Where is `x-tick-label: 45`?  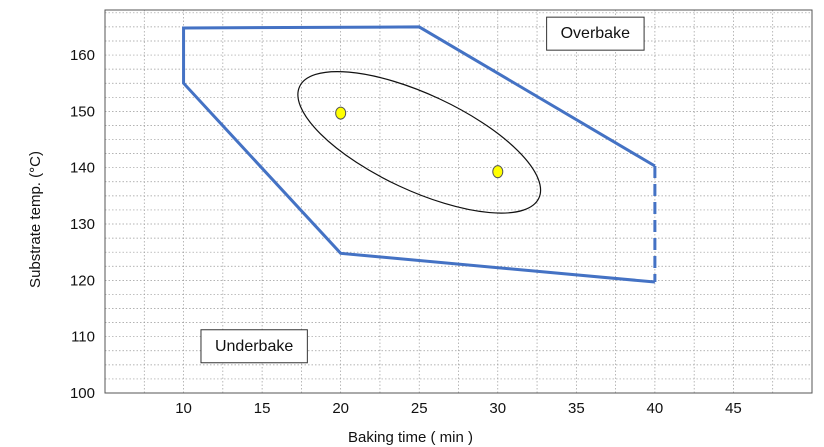 x-tick-label: 45 is located at coordinates (733, 408).